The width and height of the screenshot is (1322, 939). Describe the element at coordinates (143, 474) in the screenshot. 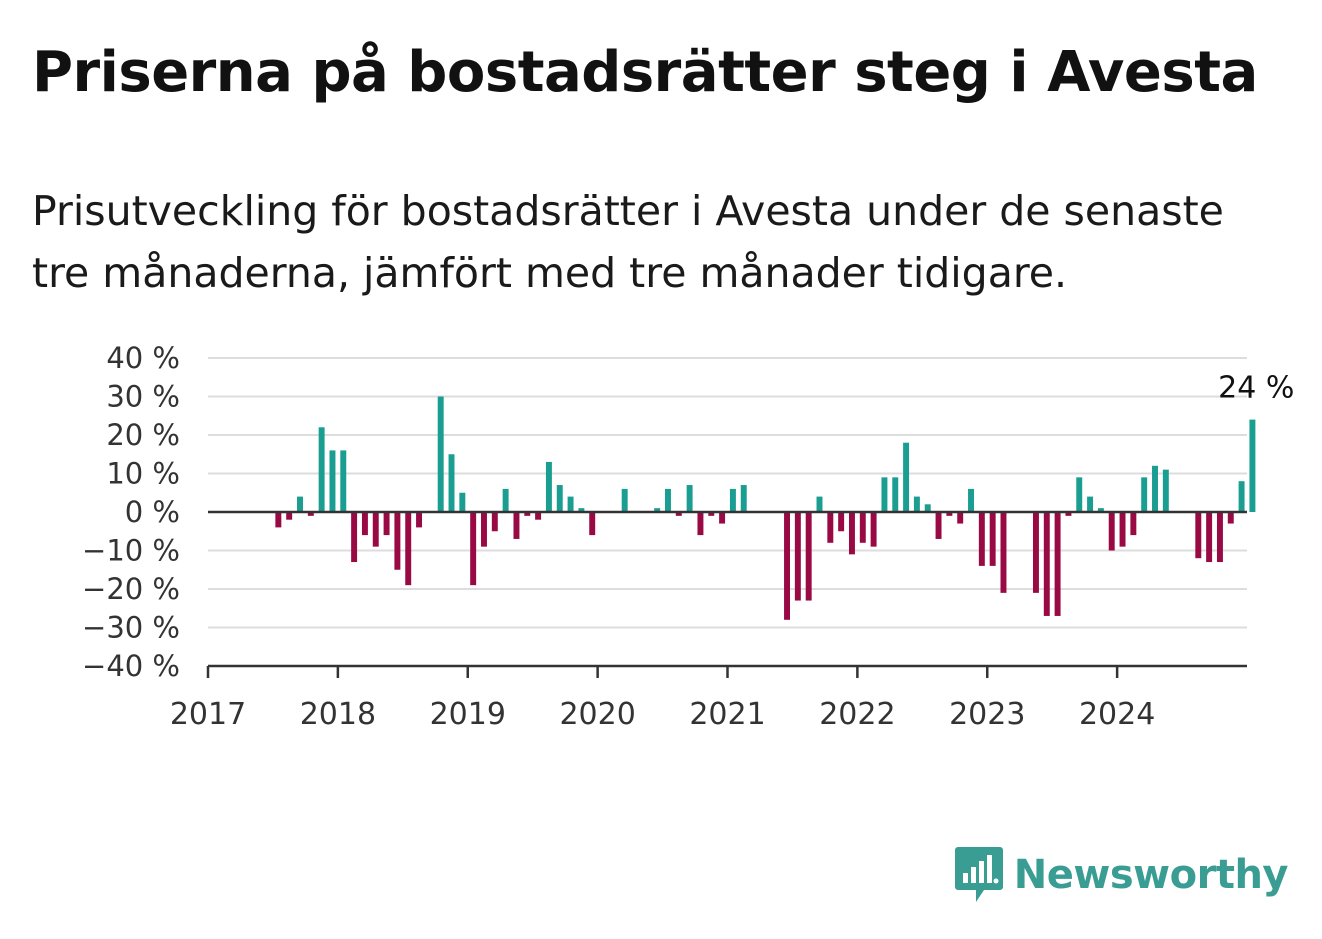

I see `y-tick-label: 10 %` at that location.